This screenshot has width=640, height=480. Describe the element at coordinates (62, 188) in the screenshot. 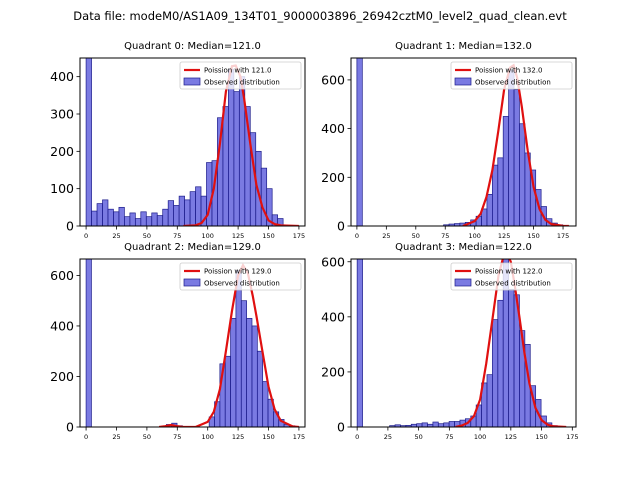

I see `y-tick-label: 100` at that location.